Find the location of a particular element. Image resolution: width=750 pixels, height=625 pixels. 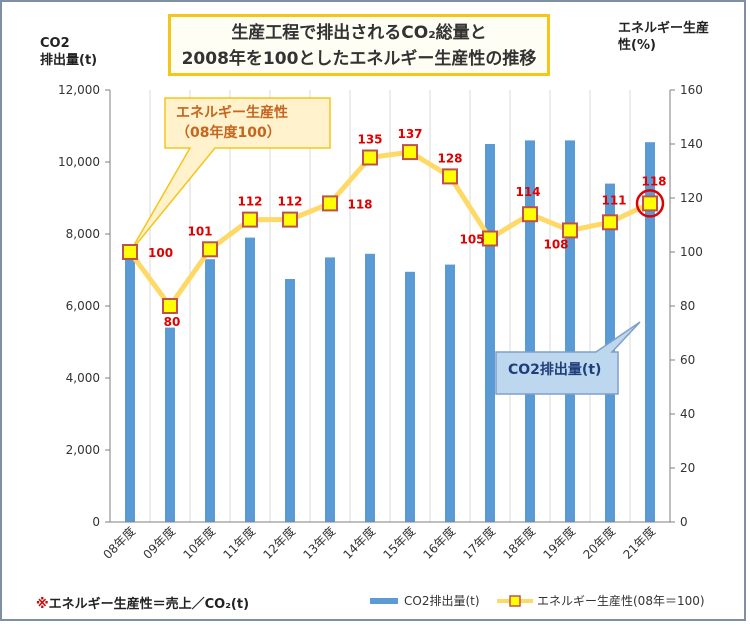

marker-19年度 is located at coordinates (570, 230).